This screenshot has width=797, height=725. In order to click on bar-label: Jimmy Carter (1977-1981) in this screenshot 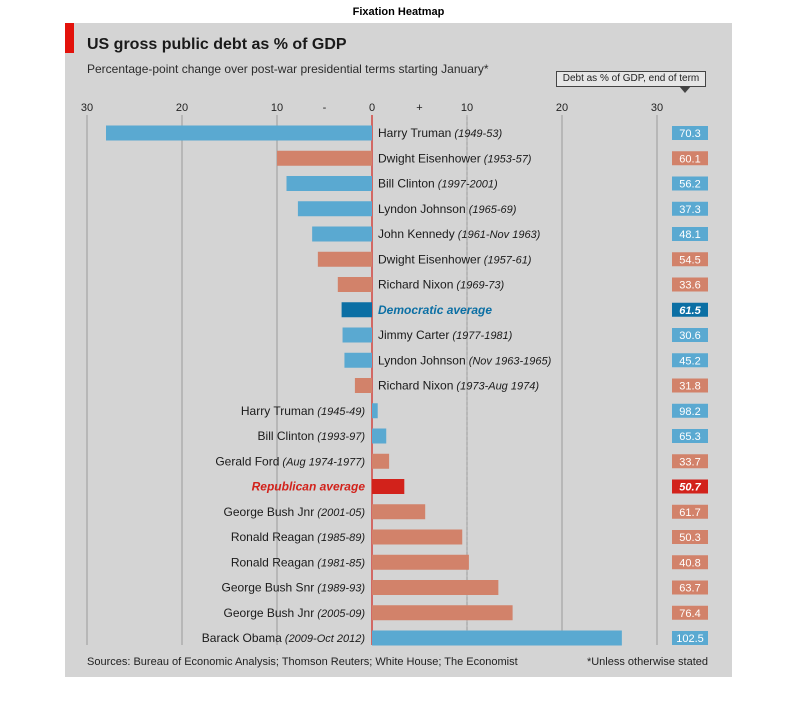, I will do `click(445, 335)`.